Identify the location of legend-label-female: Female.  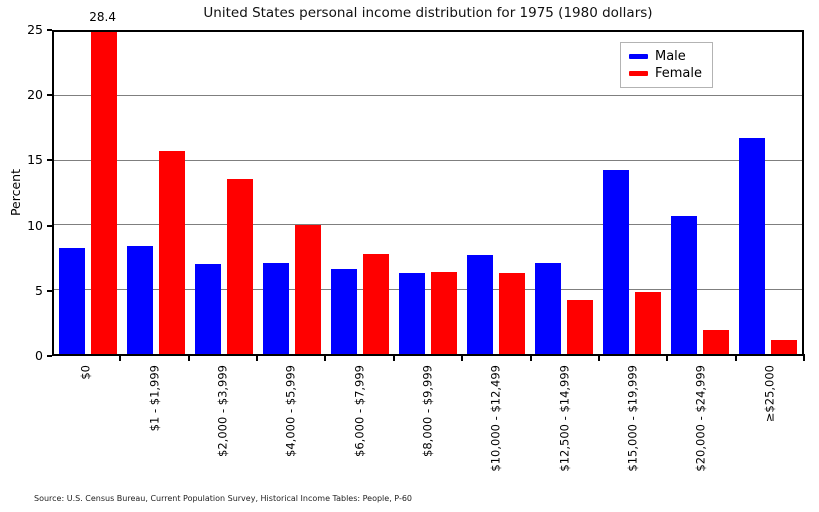
(679, 73).